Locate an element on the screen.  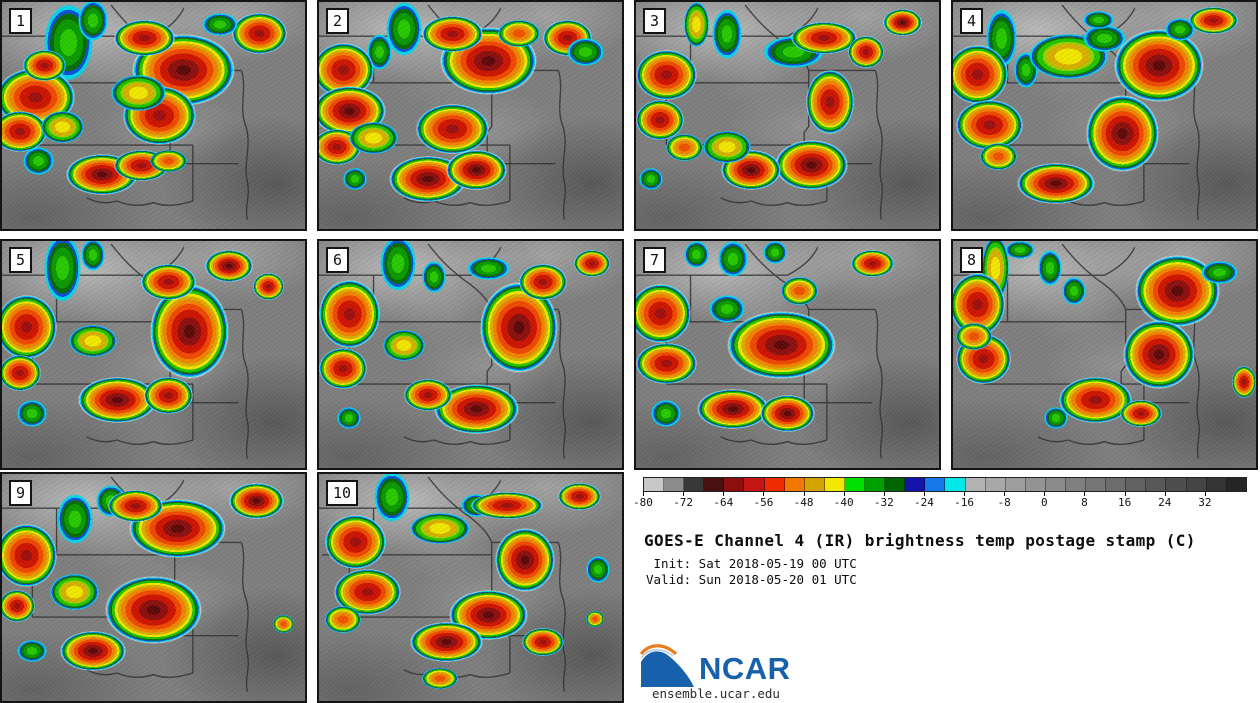
colorbar-tick-label: 0 is located at coordinates (1044, 502).